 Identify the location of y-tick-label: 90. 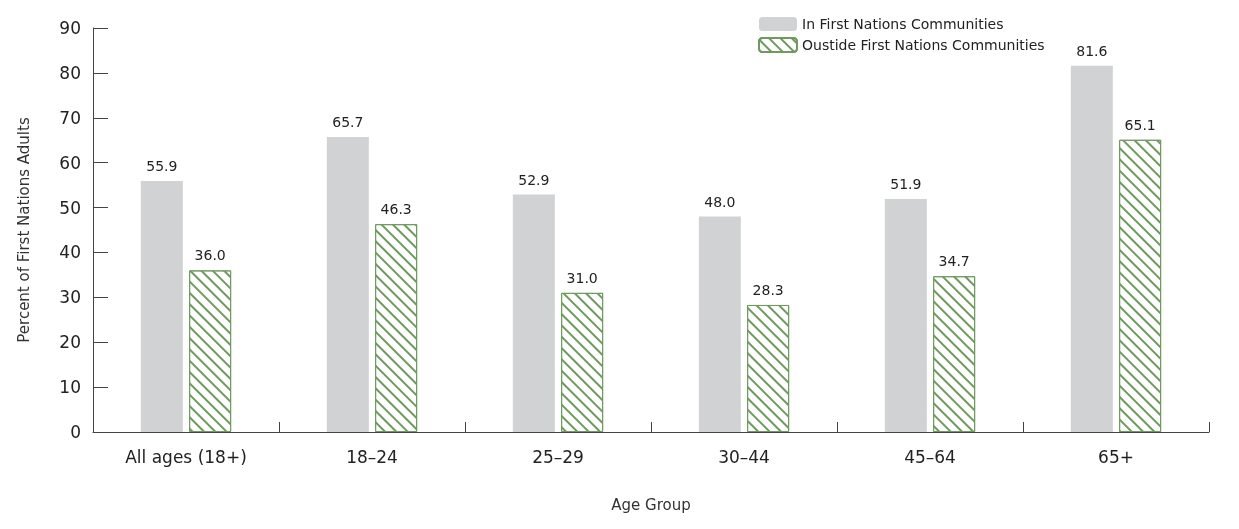
(70, 28).